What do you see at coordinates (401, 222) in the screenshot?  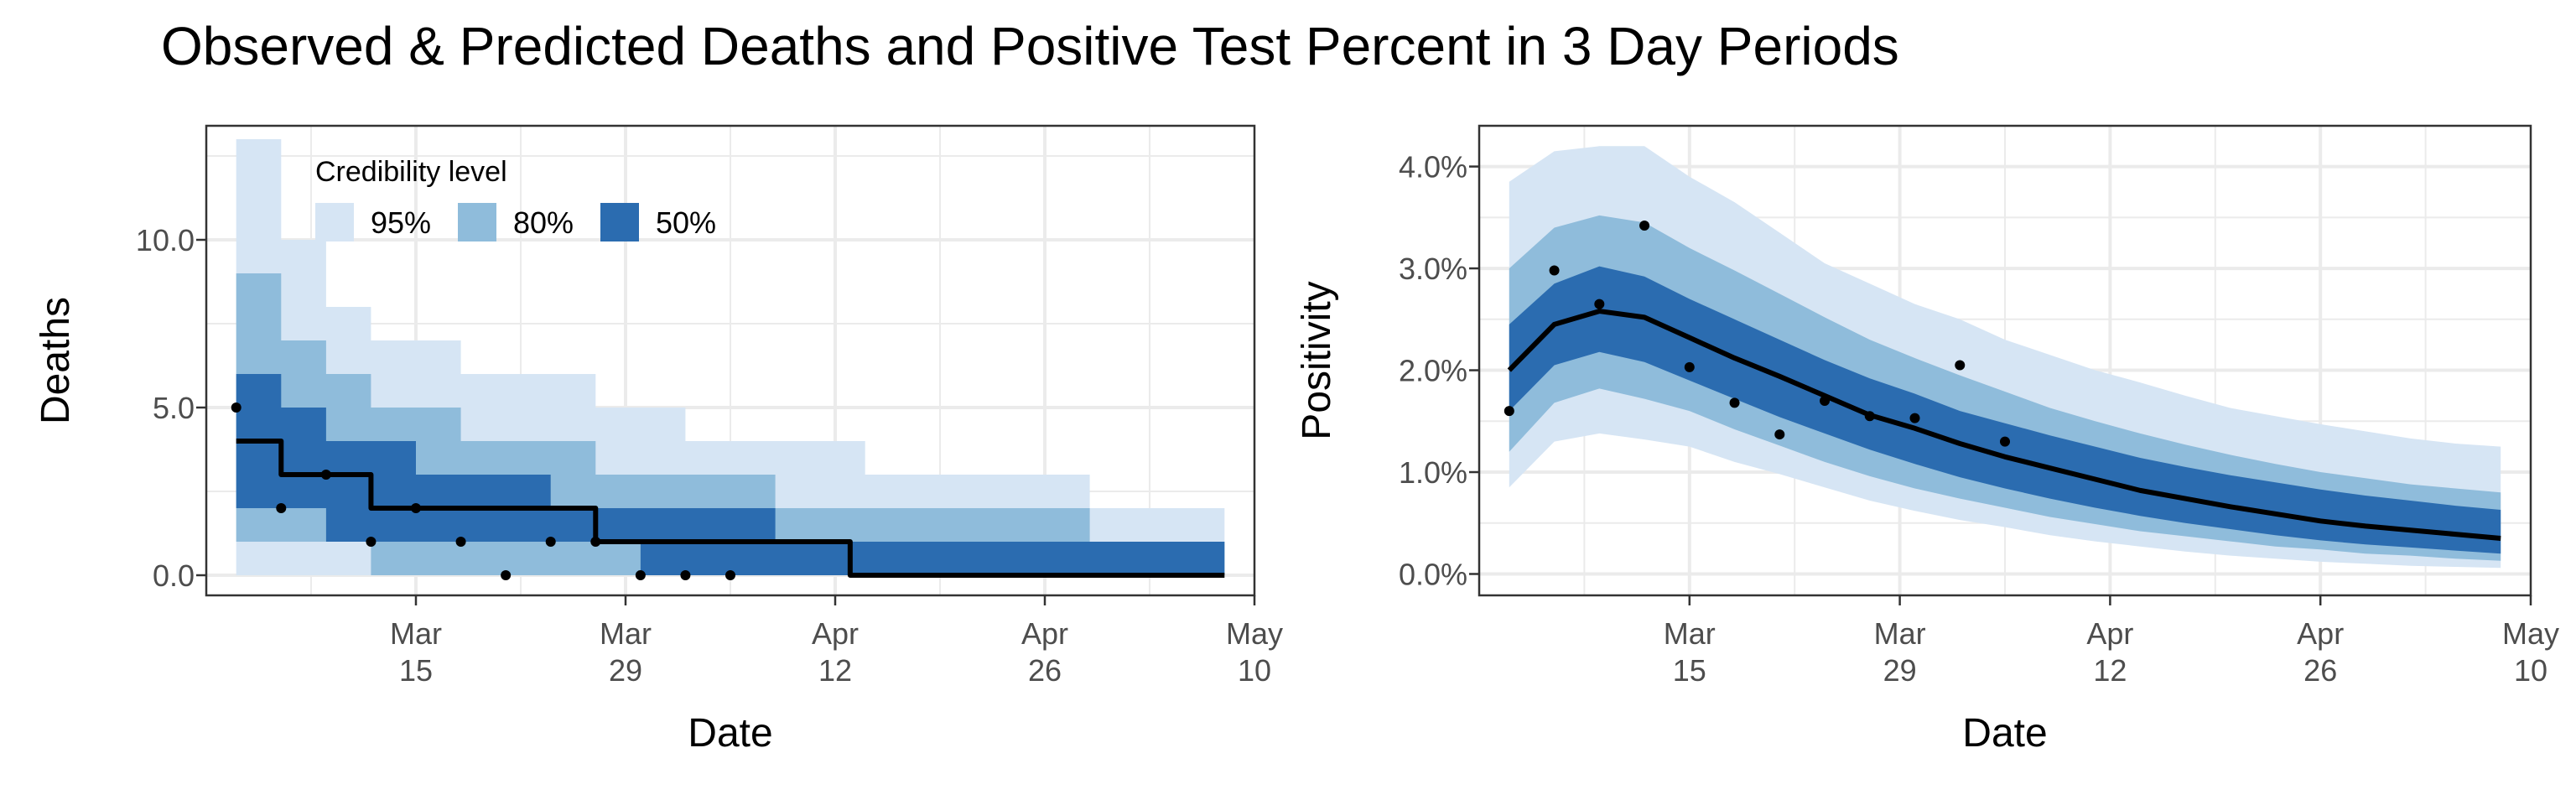 I see `legend-label: 95%` at bounding box center [401, 222].